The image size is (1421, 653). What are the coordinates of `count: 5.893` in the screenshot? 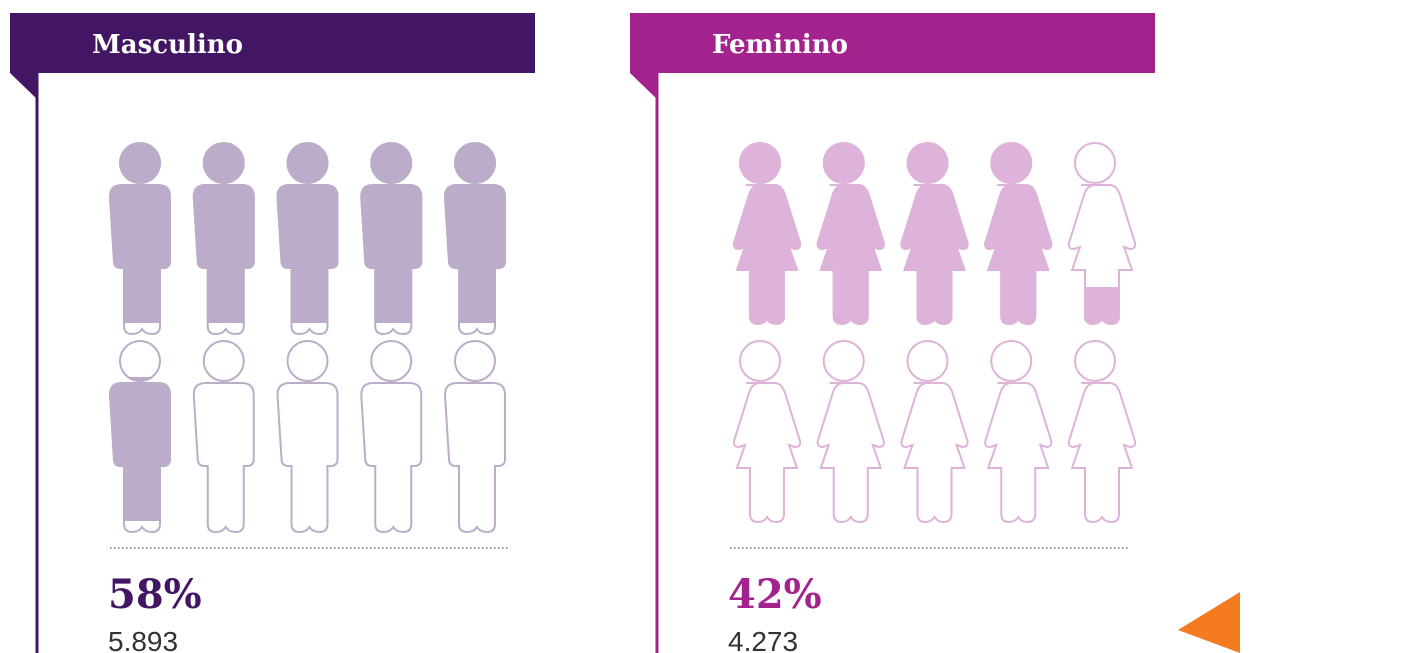 It's located at (143, 639).